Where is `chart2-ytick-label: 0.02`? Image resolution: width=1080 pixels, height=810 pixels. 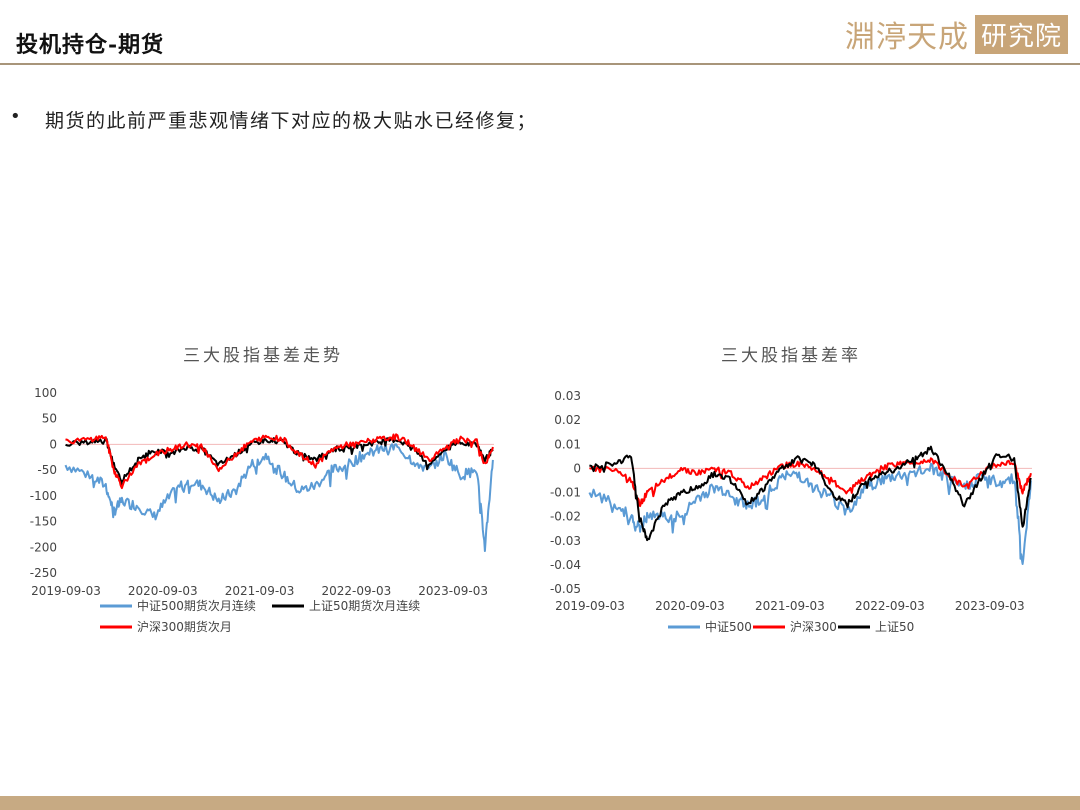 chart2-ytick-label: 0.02 is located at coordinates (567, 420).